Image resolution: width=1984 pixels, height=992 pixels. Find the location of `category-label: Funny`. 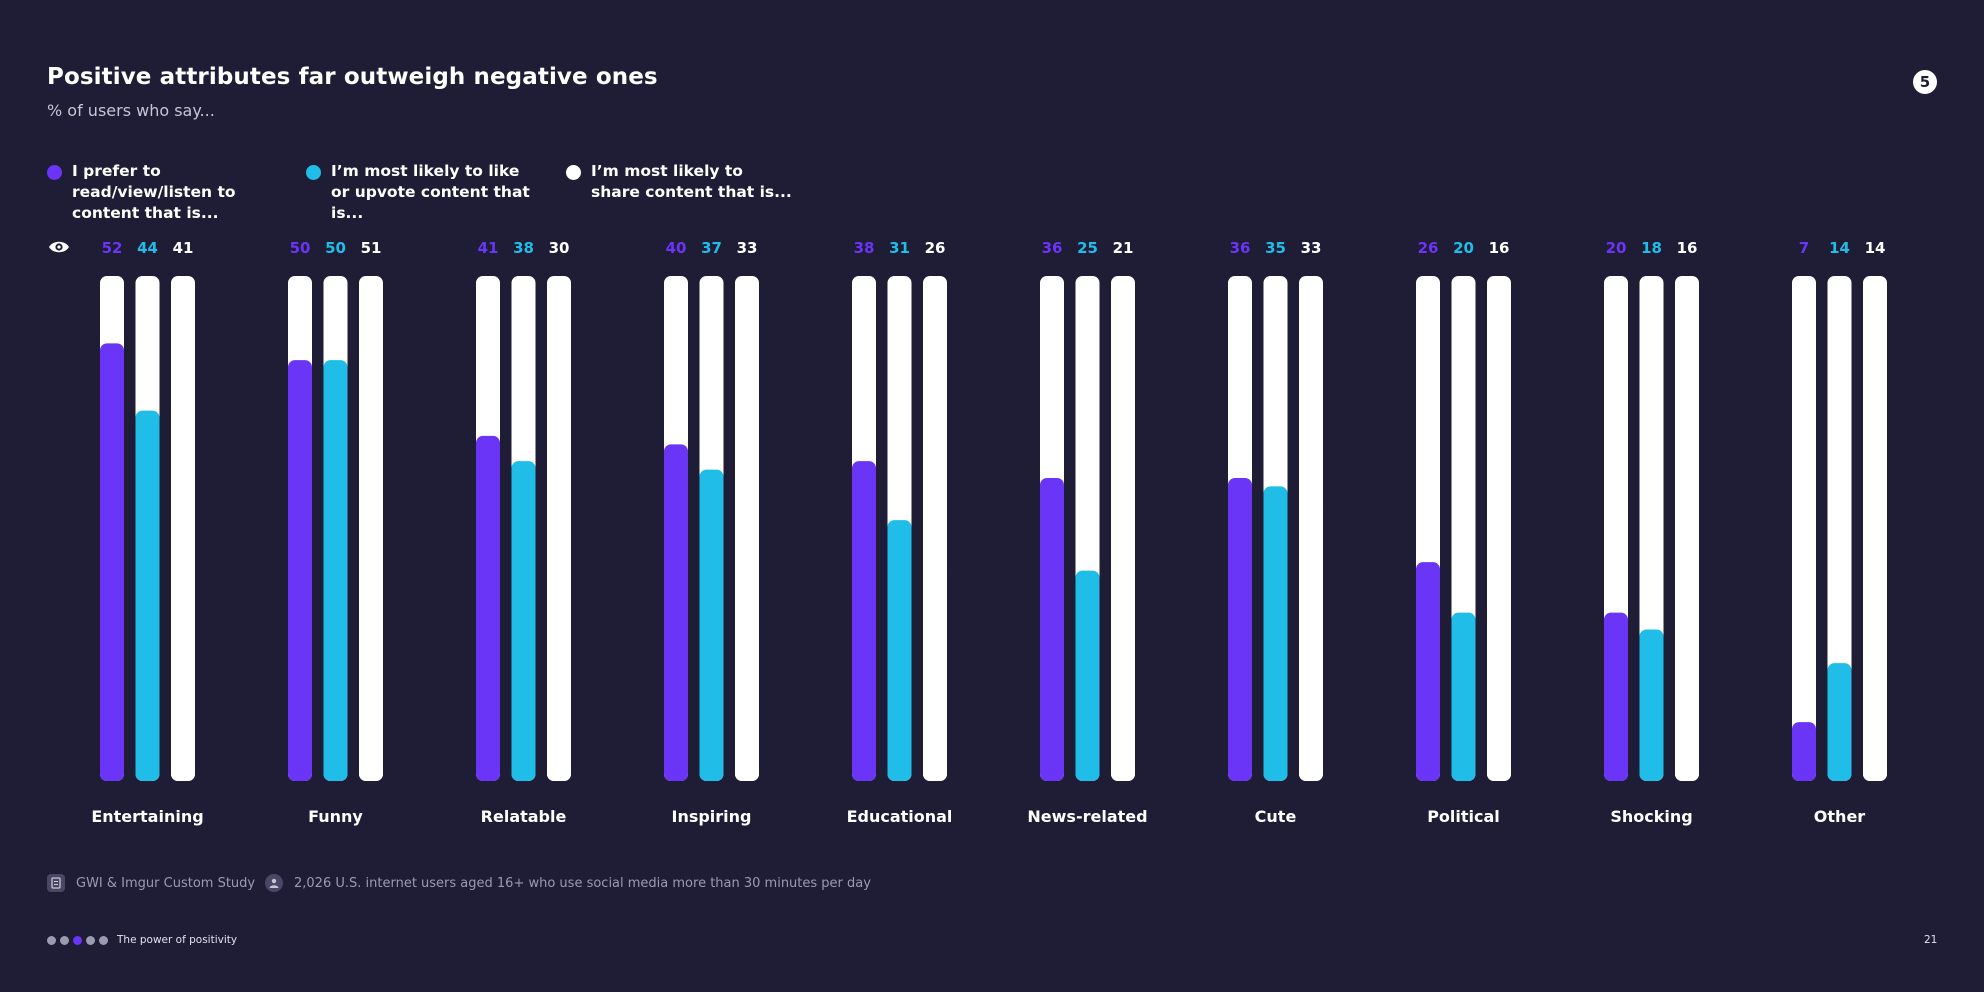

category-label: Funny is located at coordinates (335, 816).